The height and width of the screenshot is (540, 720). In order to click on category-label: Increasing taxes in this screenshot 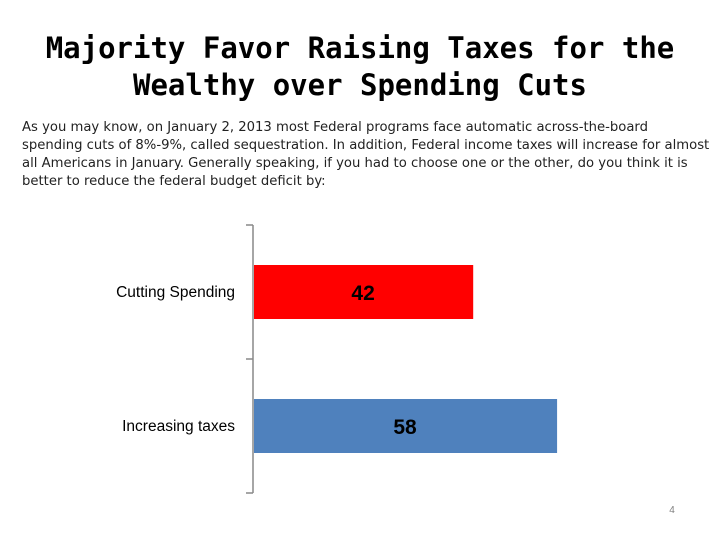, I will do `click(178, 426)`.